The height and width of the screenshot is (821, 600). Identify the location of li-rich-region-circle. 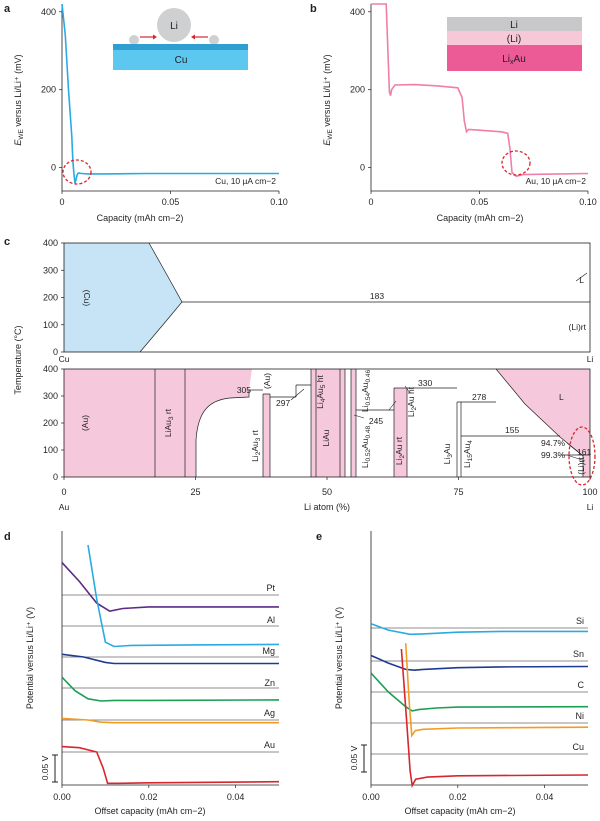
(582, 456).